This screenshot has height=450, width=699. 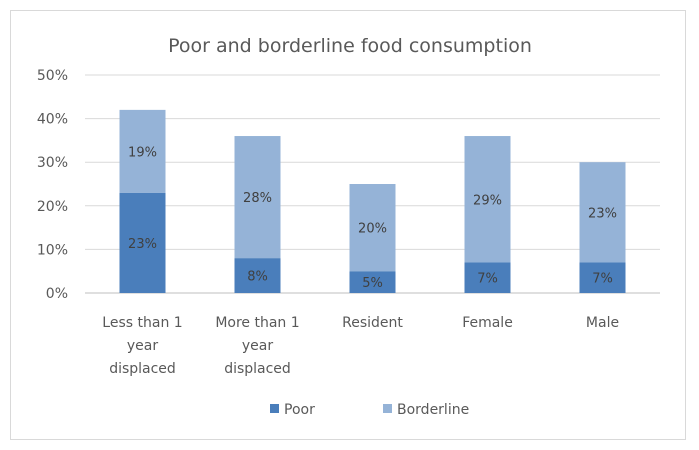 I want to click on legend-label-borderline: Borderline, so click(x=433, y=410).